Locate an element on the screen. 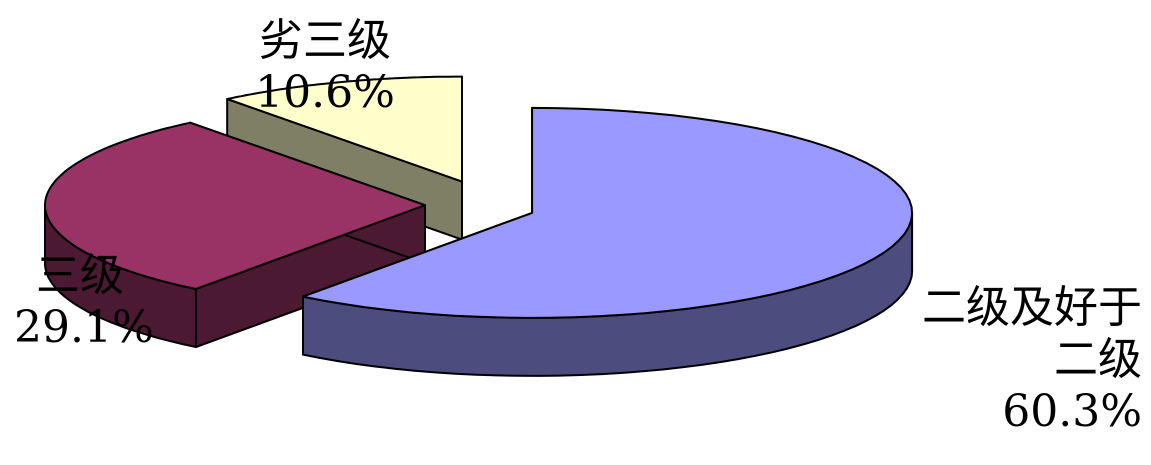 This screenshot has width=1151, height=465. slice-label-grade-two-or-better: 二级及好于 二级 60.3% is located at coordinates (1001, 360).